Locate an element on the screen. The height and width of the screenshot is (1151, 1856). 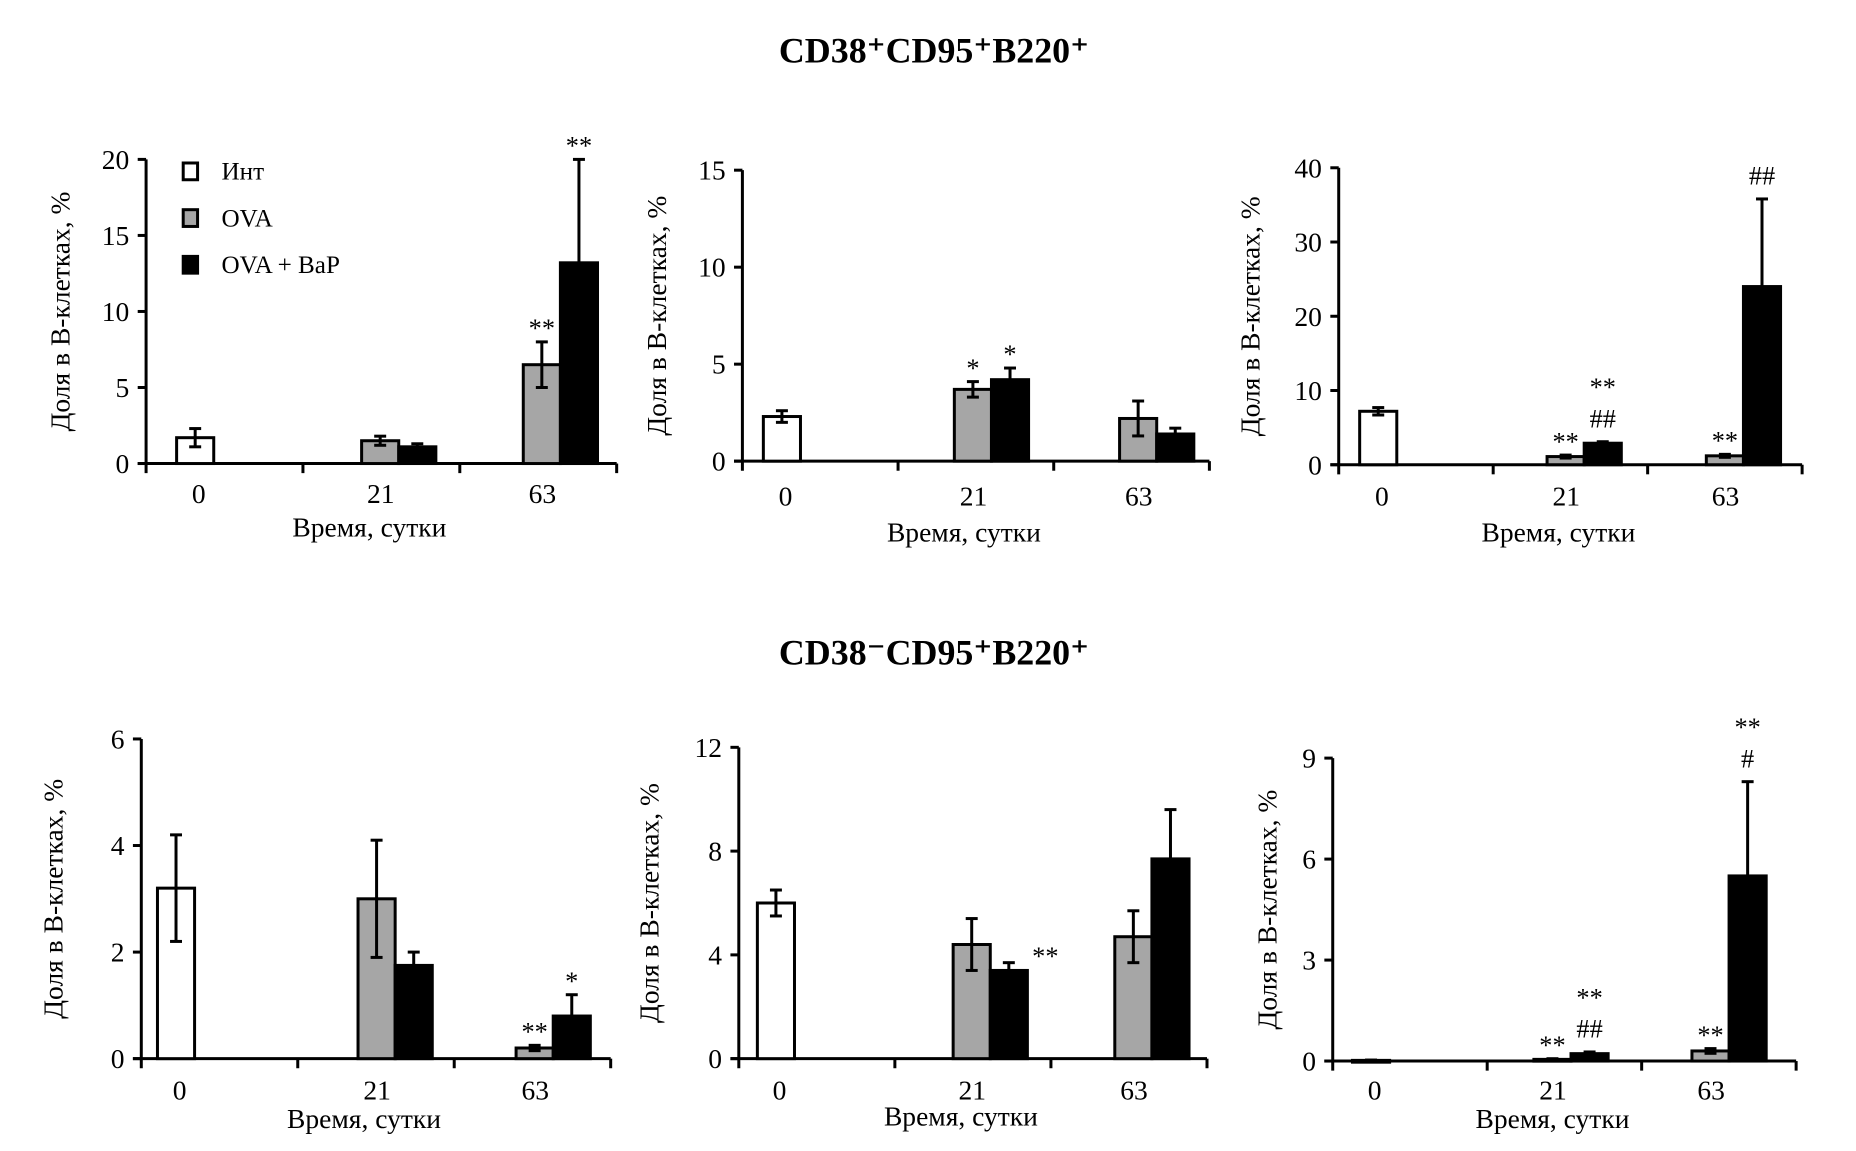
y-tick-label: 30 is located at coordinates (1308, 242).